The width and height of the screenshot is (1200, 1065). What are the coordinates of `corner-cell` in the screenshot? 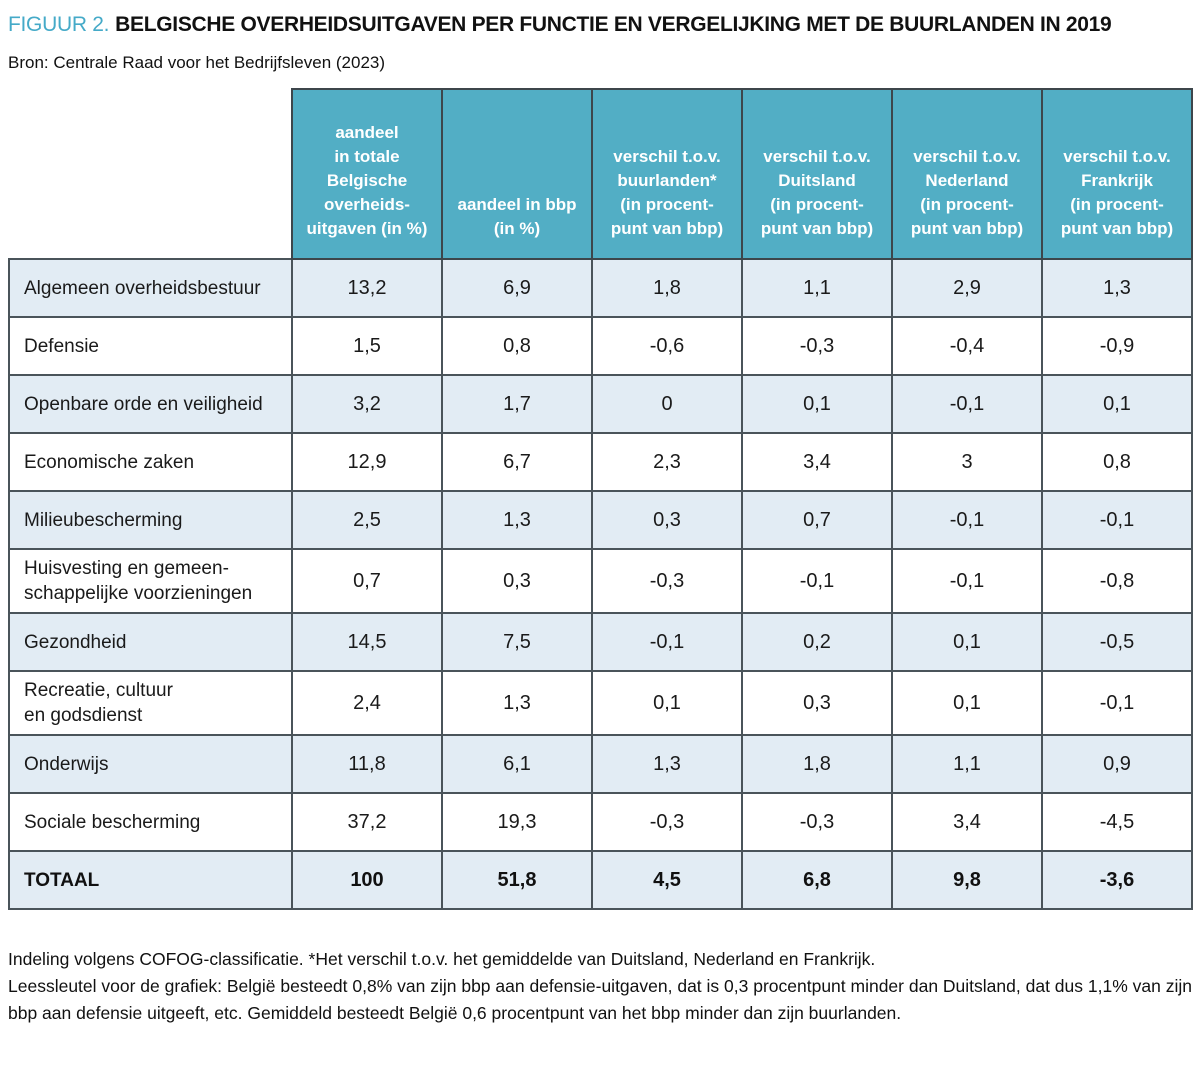 It's located at (150, 174).